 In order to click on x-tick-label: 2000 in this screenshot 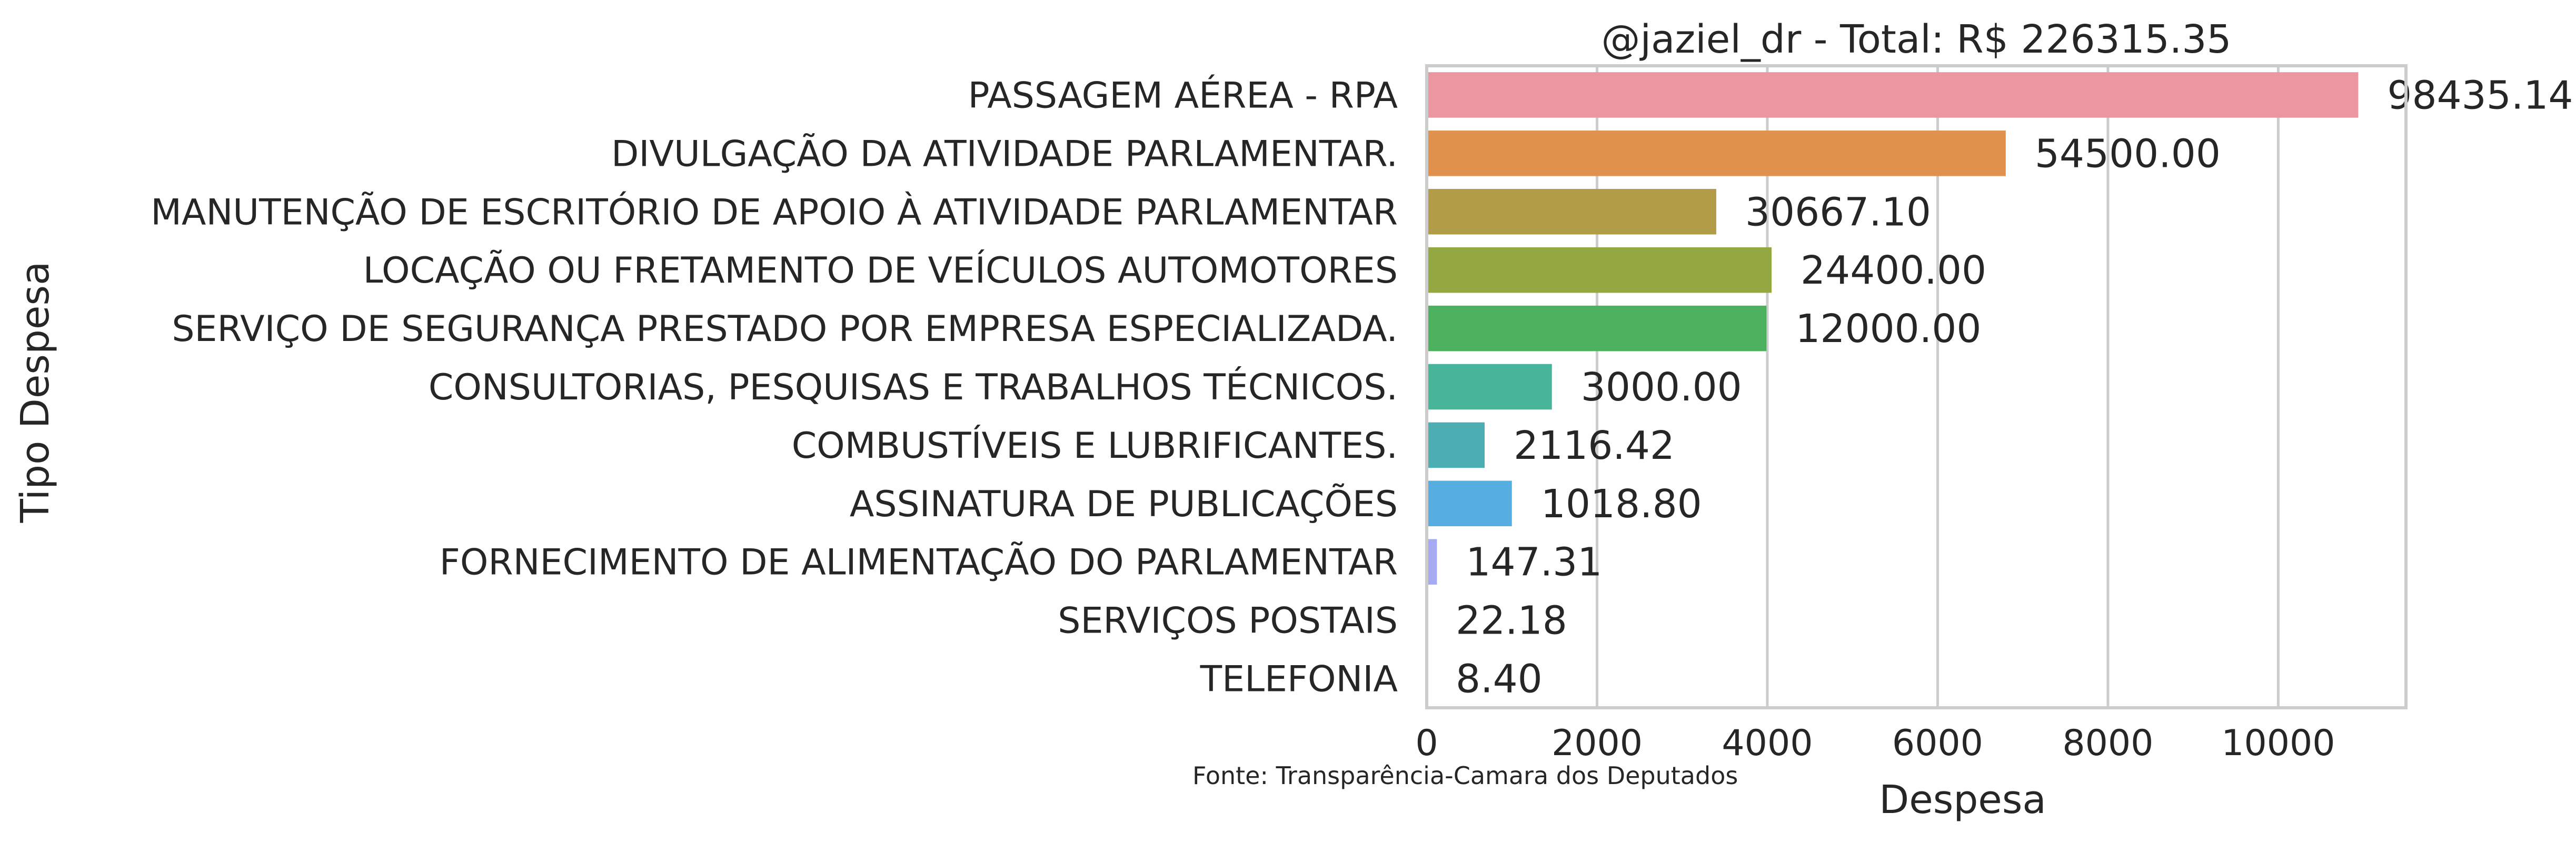, I will do `click(1597, 743)`.